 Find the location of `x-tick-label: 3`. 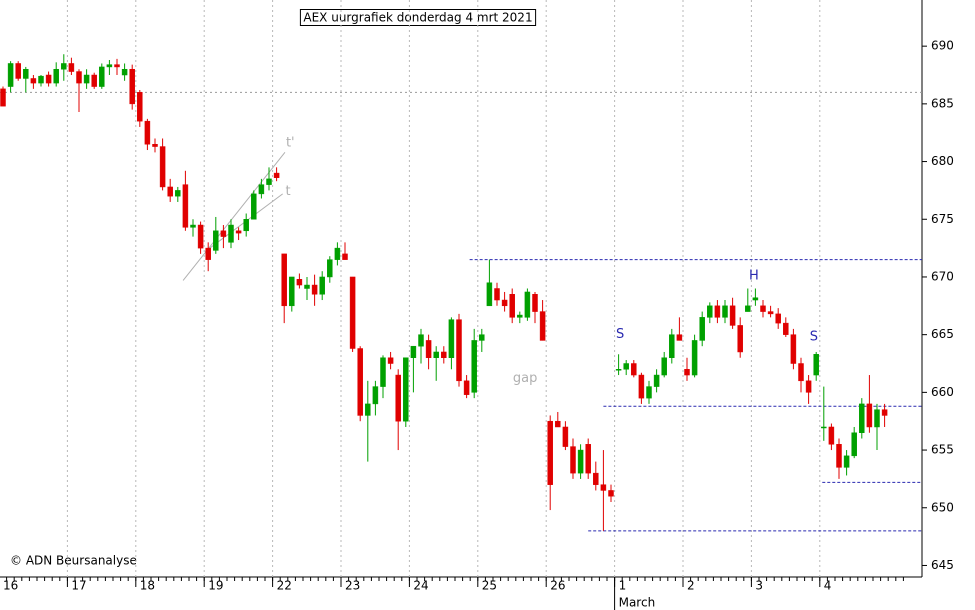

x-tick-label: 3 is located at coordinates (759, 586).